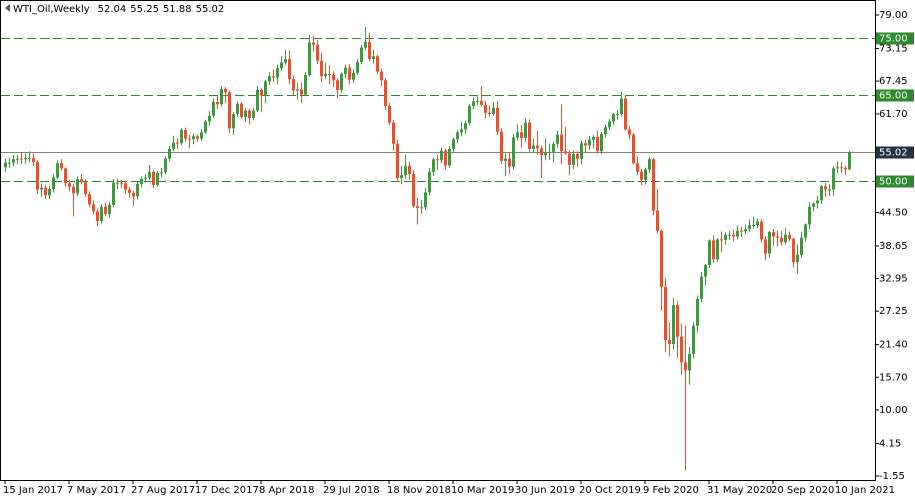  Describe the element at coordinates (893, 410) in the screenshot. I see `y-tick-label: 10.00` at that location.